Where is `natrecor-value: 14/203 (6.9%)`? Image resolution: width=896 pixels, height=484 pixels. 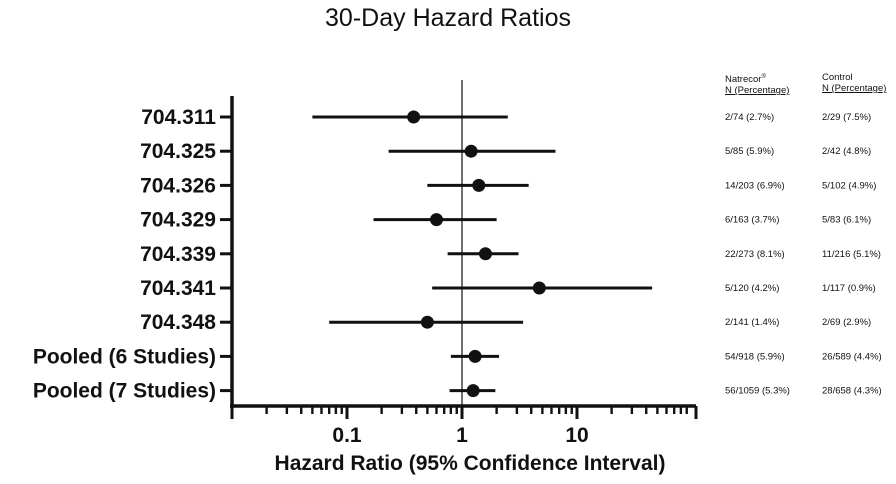
natrecor-value: 14/203 (6.9%) is located at coordinates (755, 185).